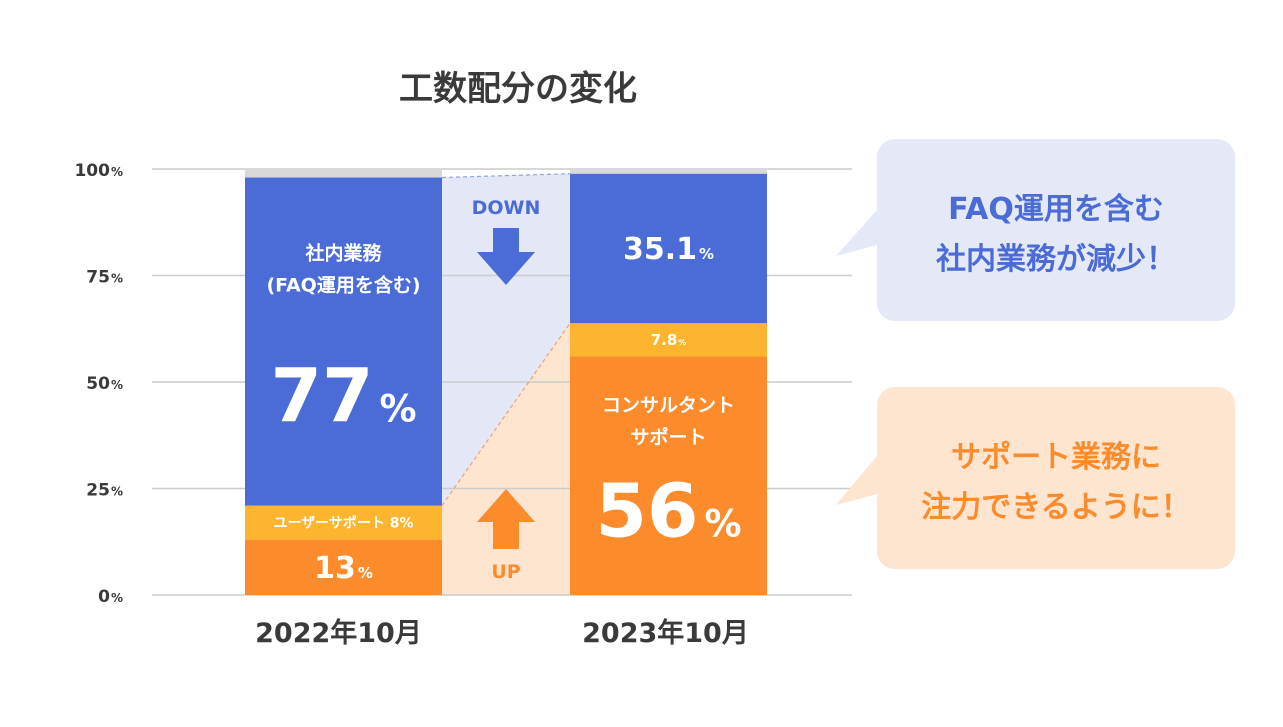 The image size is (1283, 727). What do you see at coordinates (505, 572) in the screenshot?
I see `up-label: UP` at bounding box center [505, 572].